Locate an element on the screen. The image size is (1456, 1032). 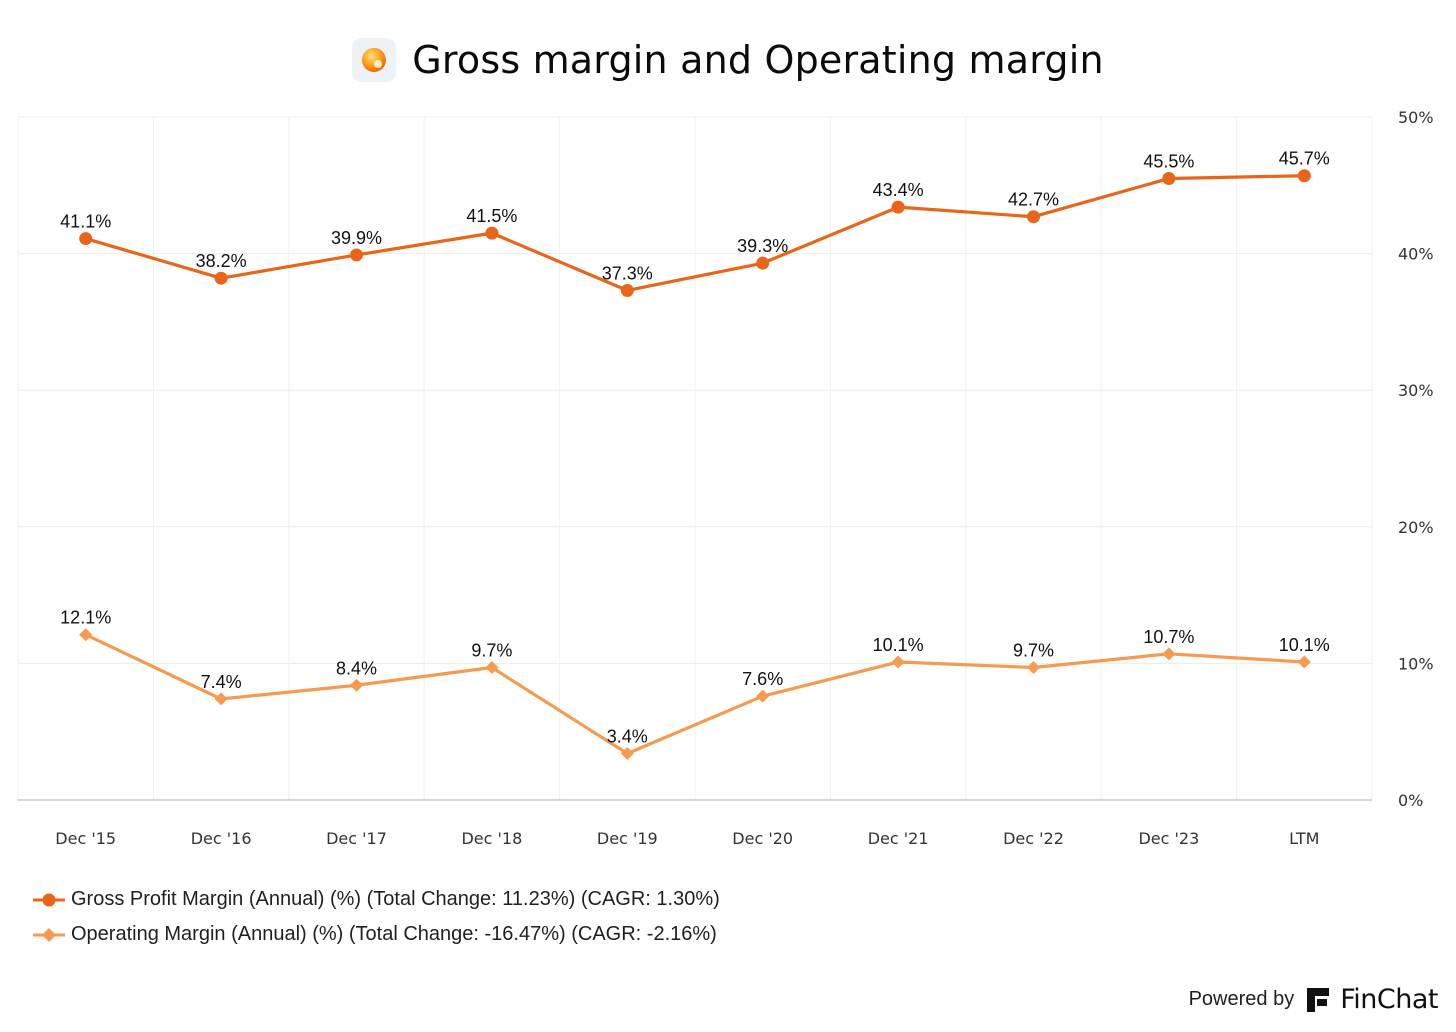
data-label: 42.7% is located at coordinates (1033, 200).